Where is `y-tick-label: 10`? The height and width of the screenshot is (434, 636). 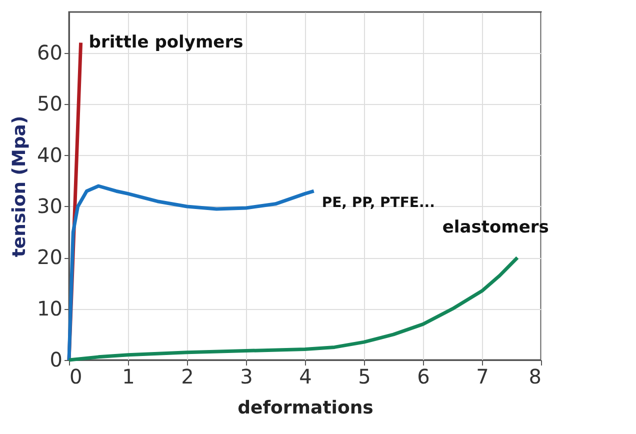 y-tick-label: 10 is located at coordinates (49, 308).